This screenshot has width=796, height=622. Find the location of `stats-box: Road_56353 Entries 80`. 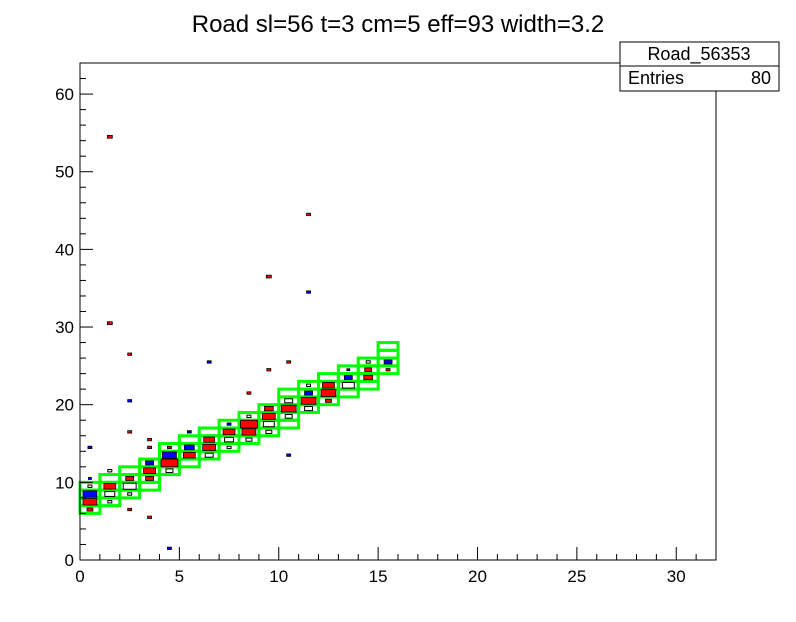

stats-box: Road_56353 Entries 80 is located at coordinates (699, 66).